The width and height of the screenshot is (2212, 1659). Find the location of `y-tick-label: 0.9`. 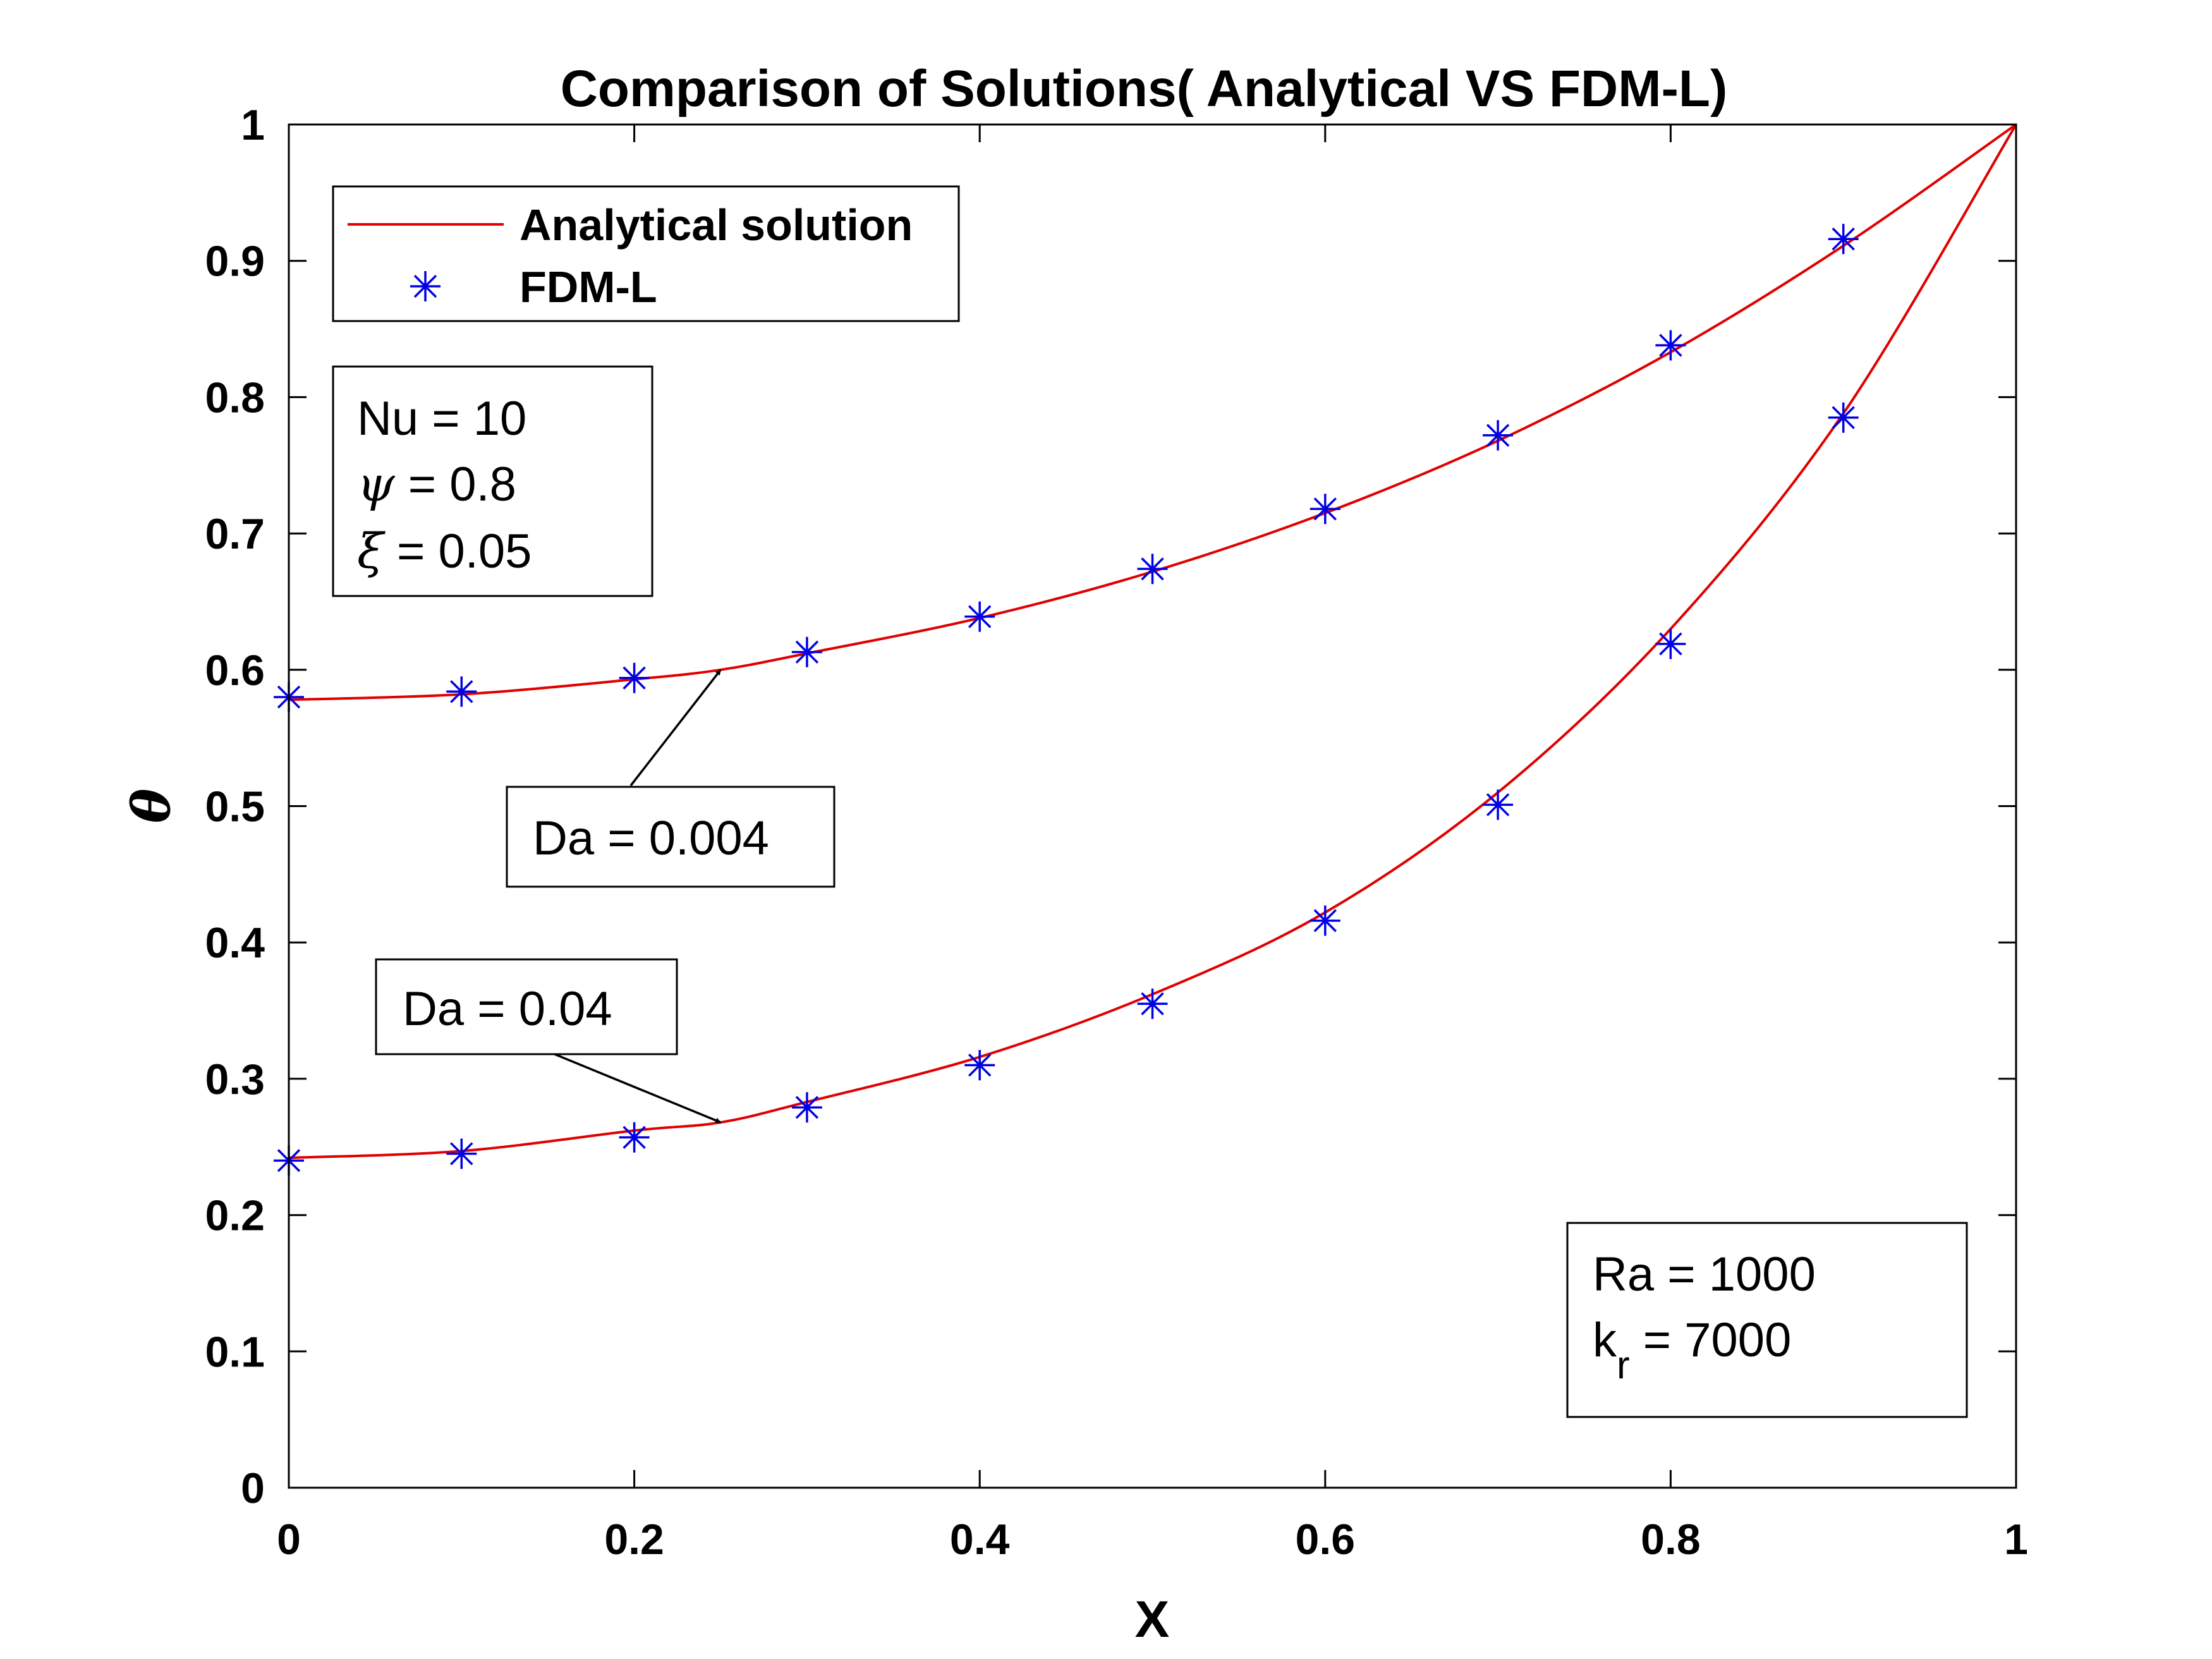

y-tick-label: 0.9 is located at coordinates (235, 262).